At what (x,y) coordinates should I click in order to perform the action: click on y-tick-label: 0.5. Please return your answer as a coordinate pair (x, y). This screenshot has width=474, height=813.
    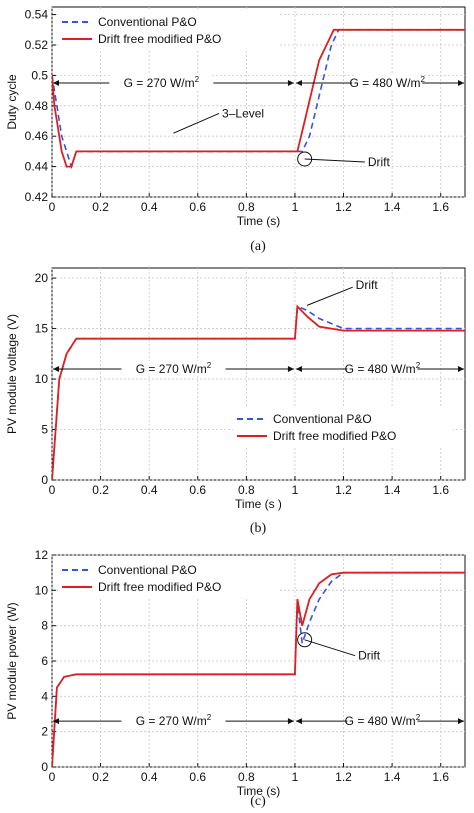
    Looking at the image, I should click on (39, 75).